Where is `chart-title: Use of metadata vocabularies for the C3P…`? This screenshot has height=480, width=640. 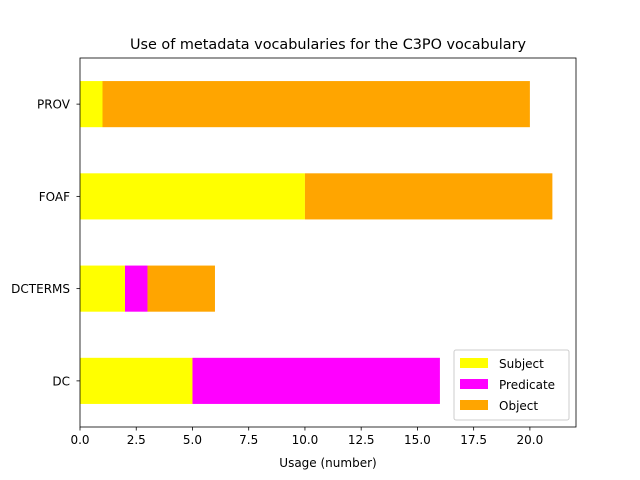 chart-title: Use of metadata vocabularies for the C3P… is located at coordinates (328, 45).